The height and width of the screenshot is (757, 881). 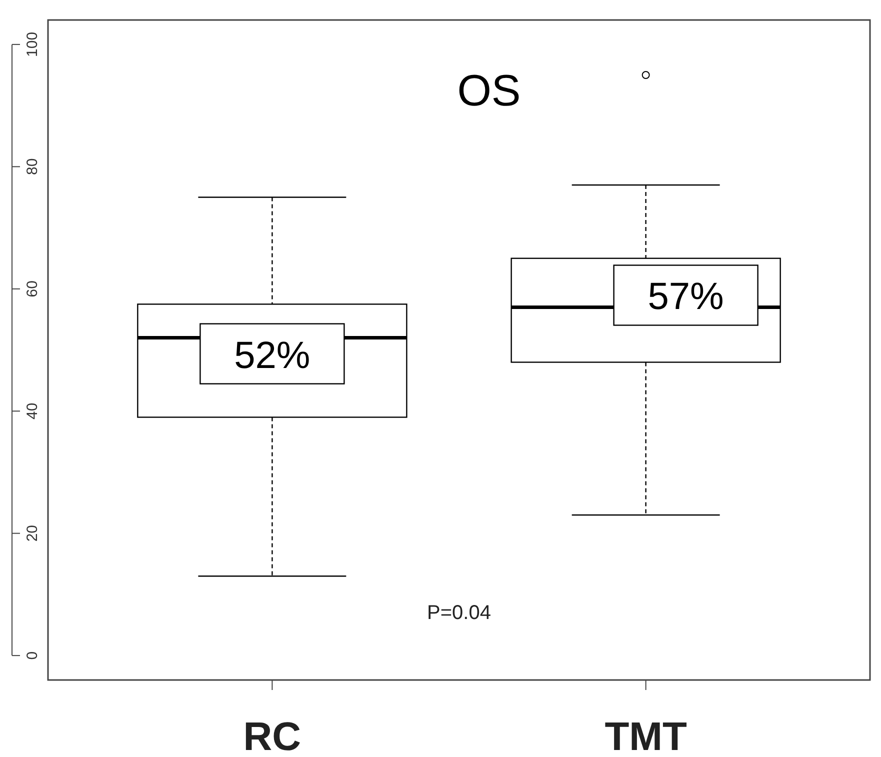 What do you see at coordinates (32, 533) in the screenshot?
I see `y-tick-label: 20` at bounding box center [32, 533].